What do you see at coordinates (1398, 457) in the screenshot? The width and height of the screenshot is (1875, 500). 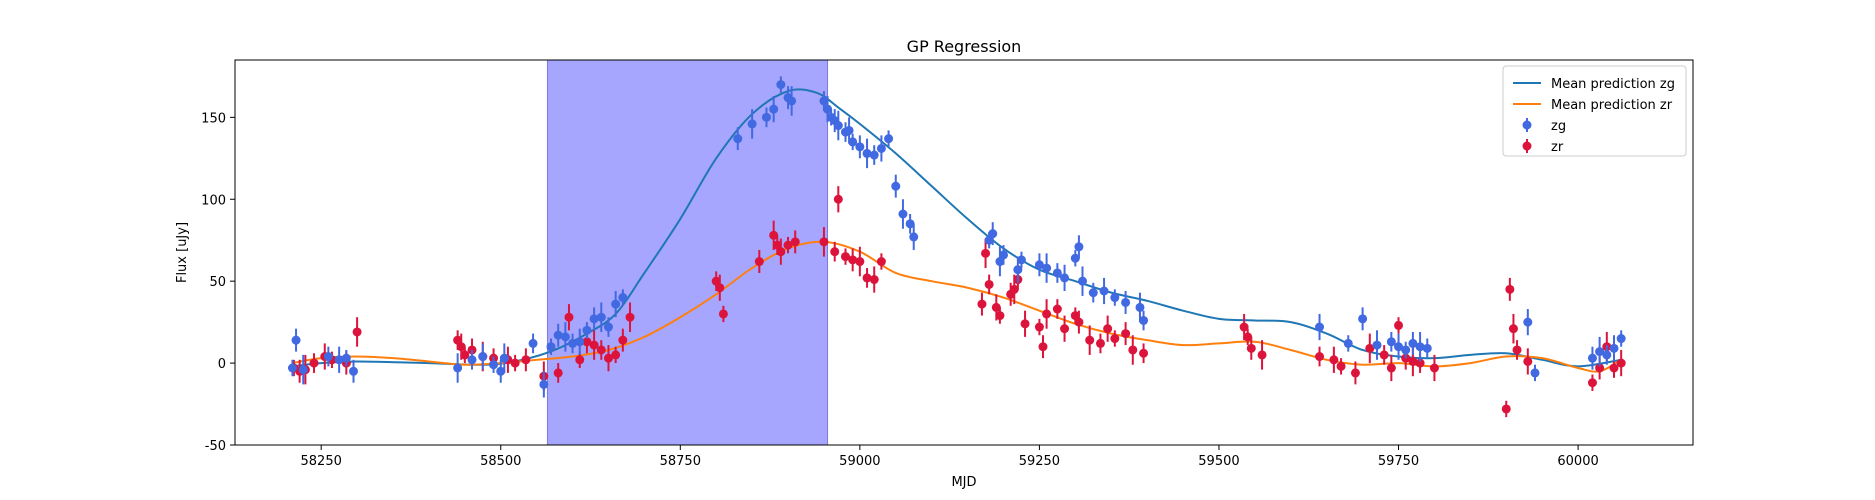 I see `x-tick: 59750` at bounding box center [1398, 457].